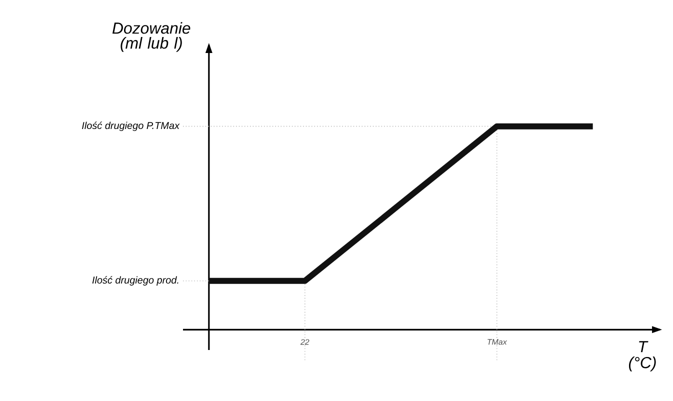 The image size is (673, 401). What do you see at coordinates (135, 281) in the screenshot?
I see `ref-line-label: Ilość drugiego prod.` at bounding box center [135, 281].